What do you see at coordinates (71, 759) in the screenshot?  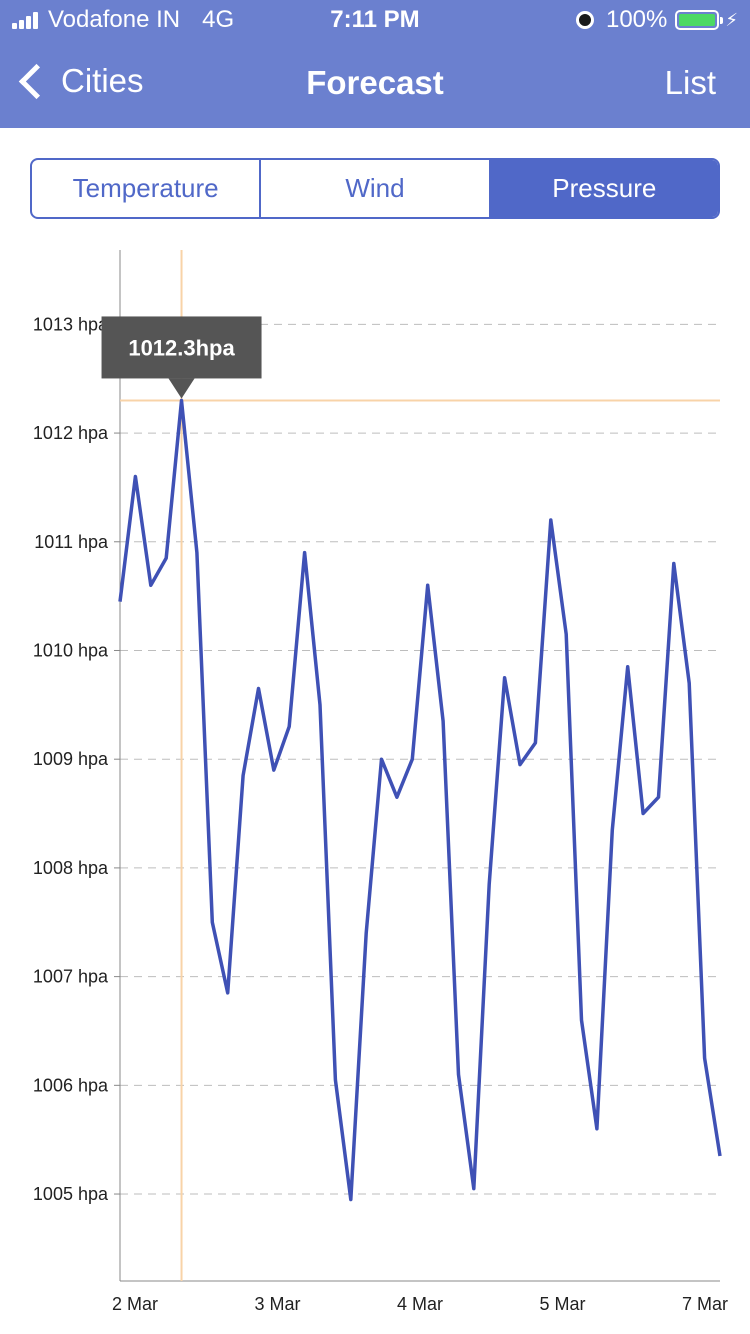 I see `y-tick-label: 1009 hpa` at bounding box center [71, 759].